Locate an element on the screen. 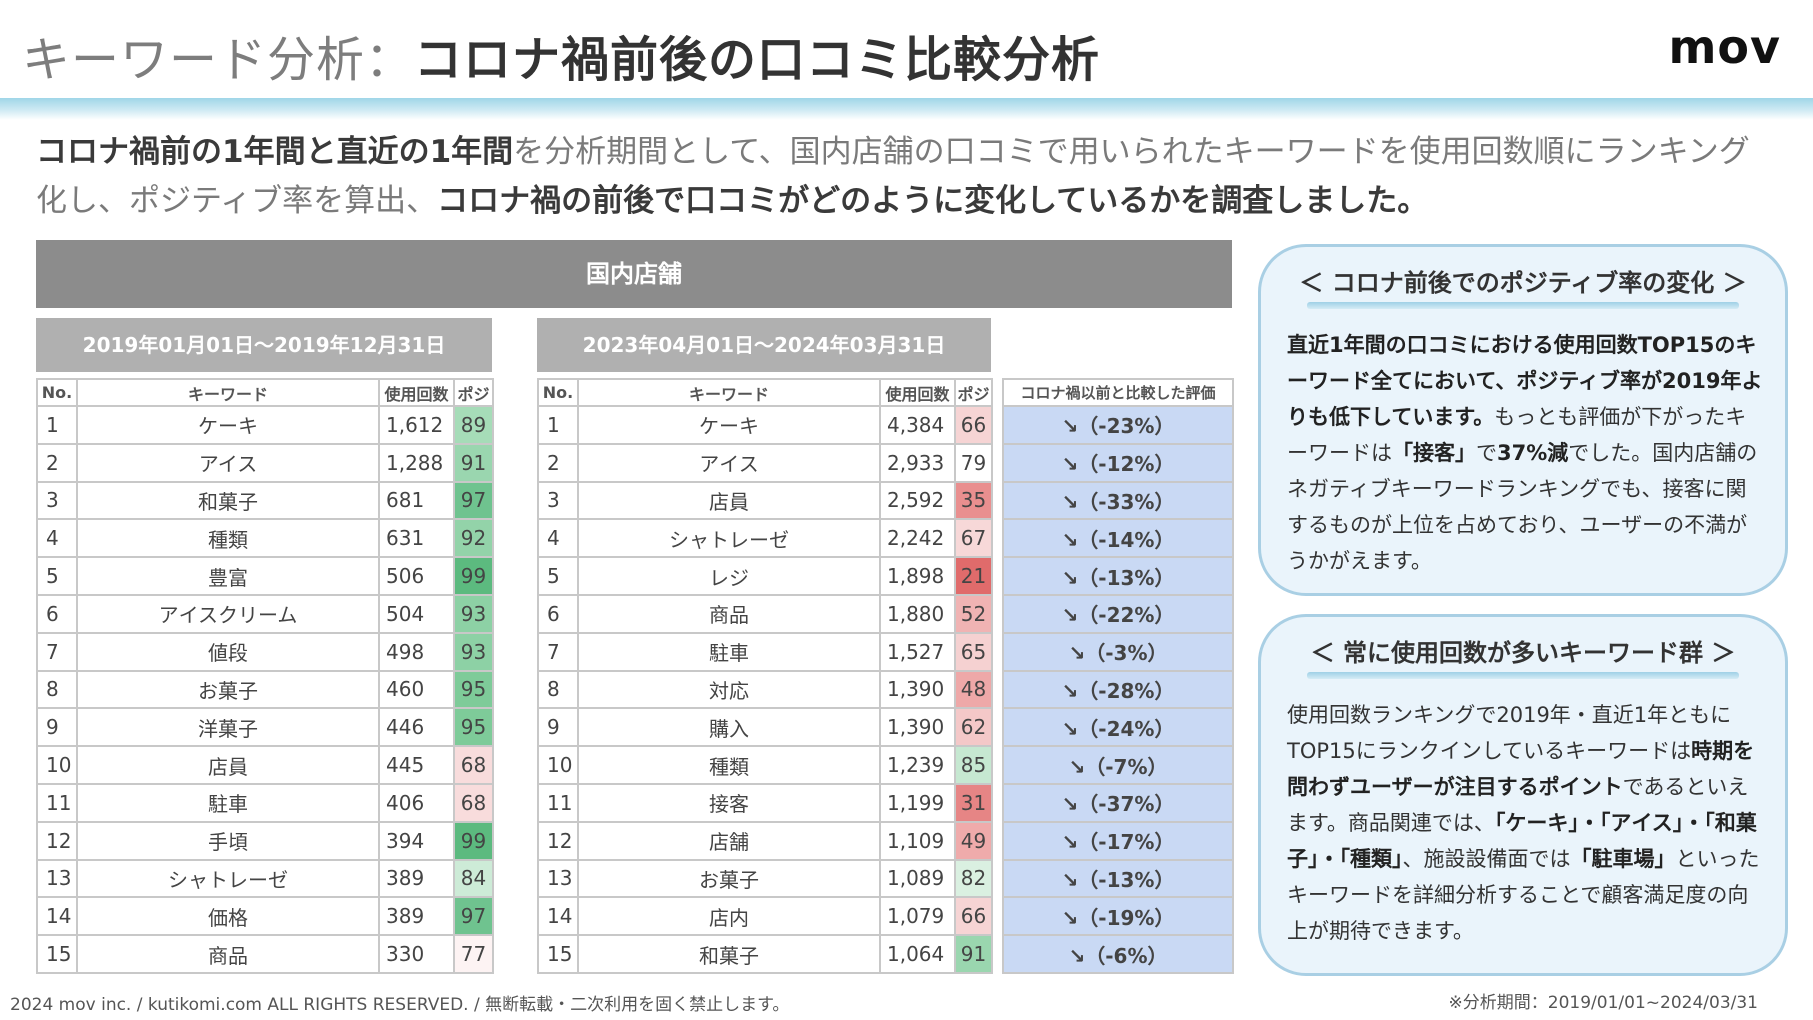  evaluation-cell: ↘（-14%） is located at coordinates (1118, 538).